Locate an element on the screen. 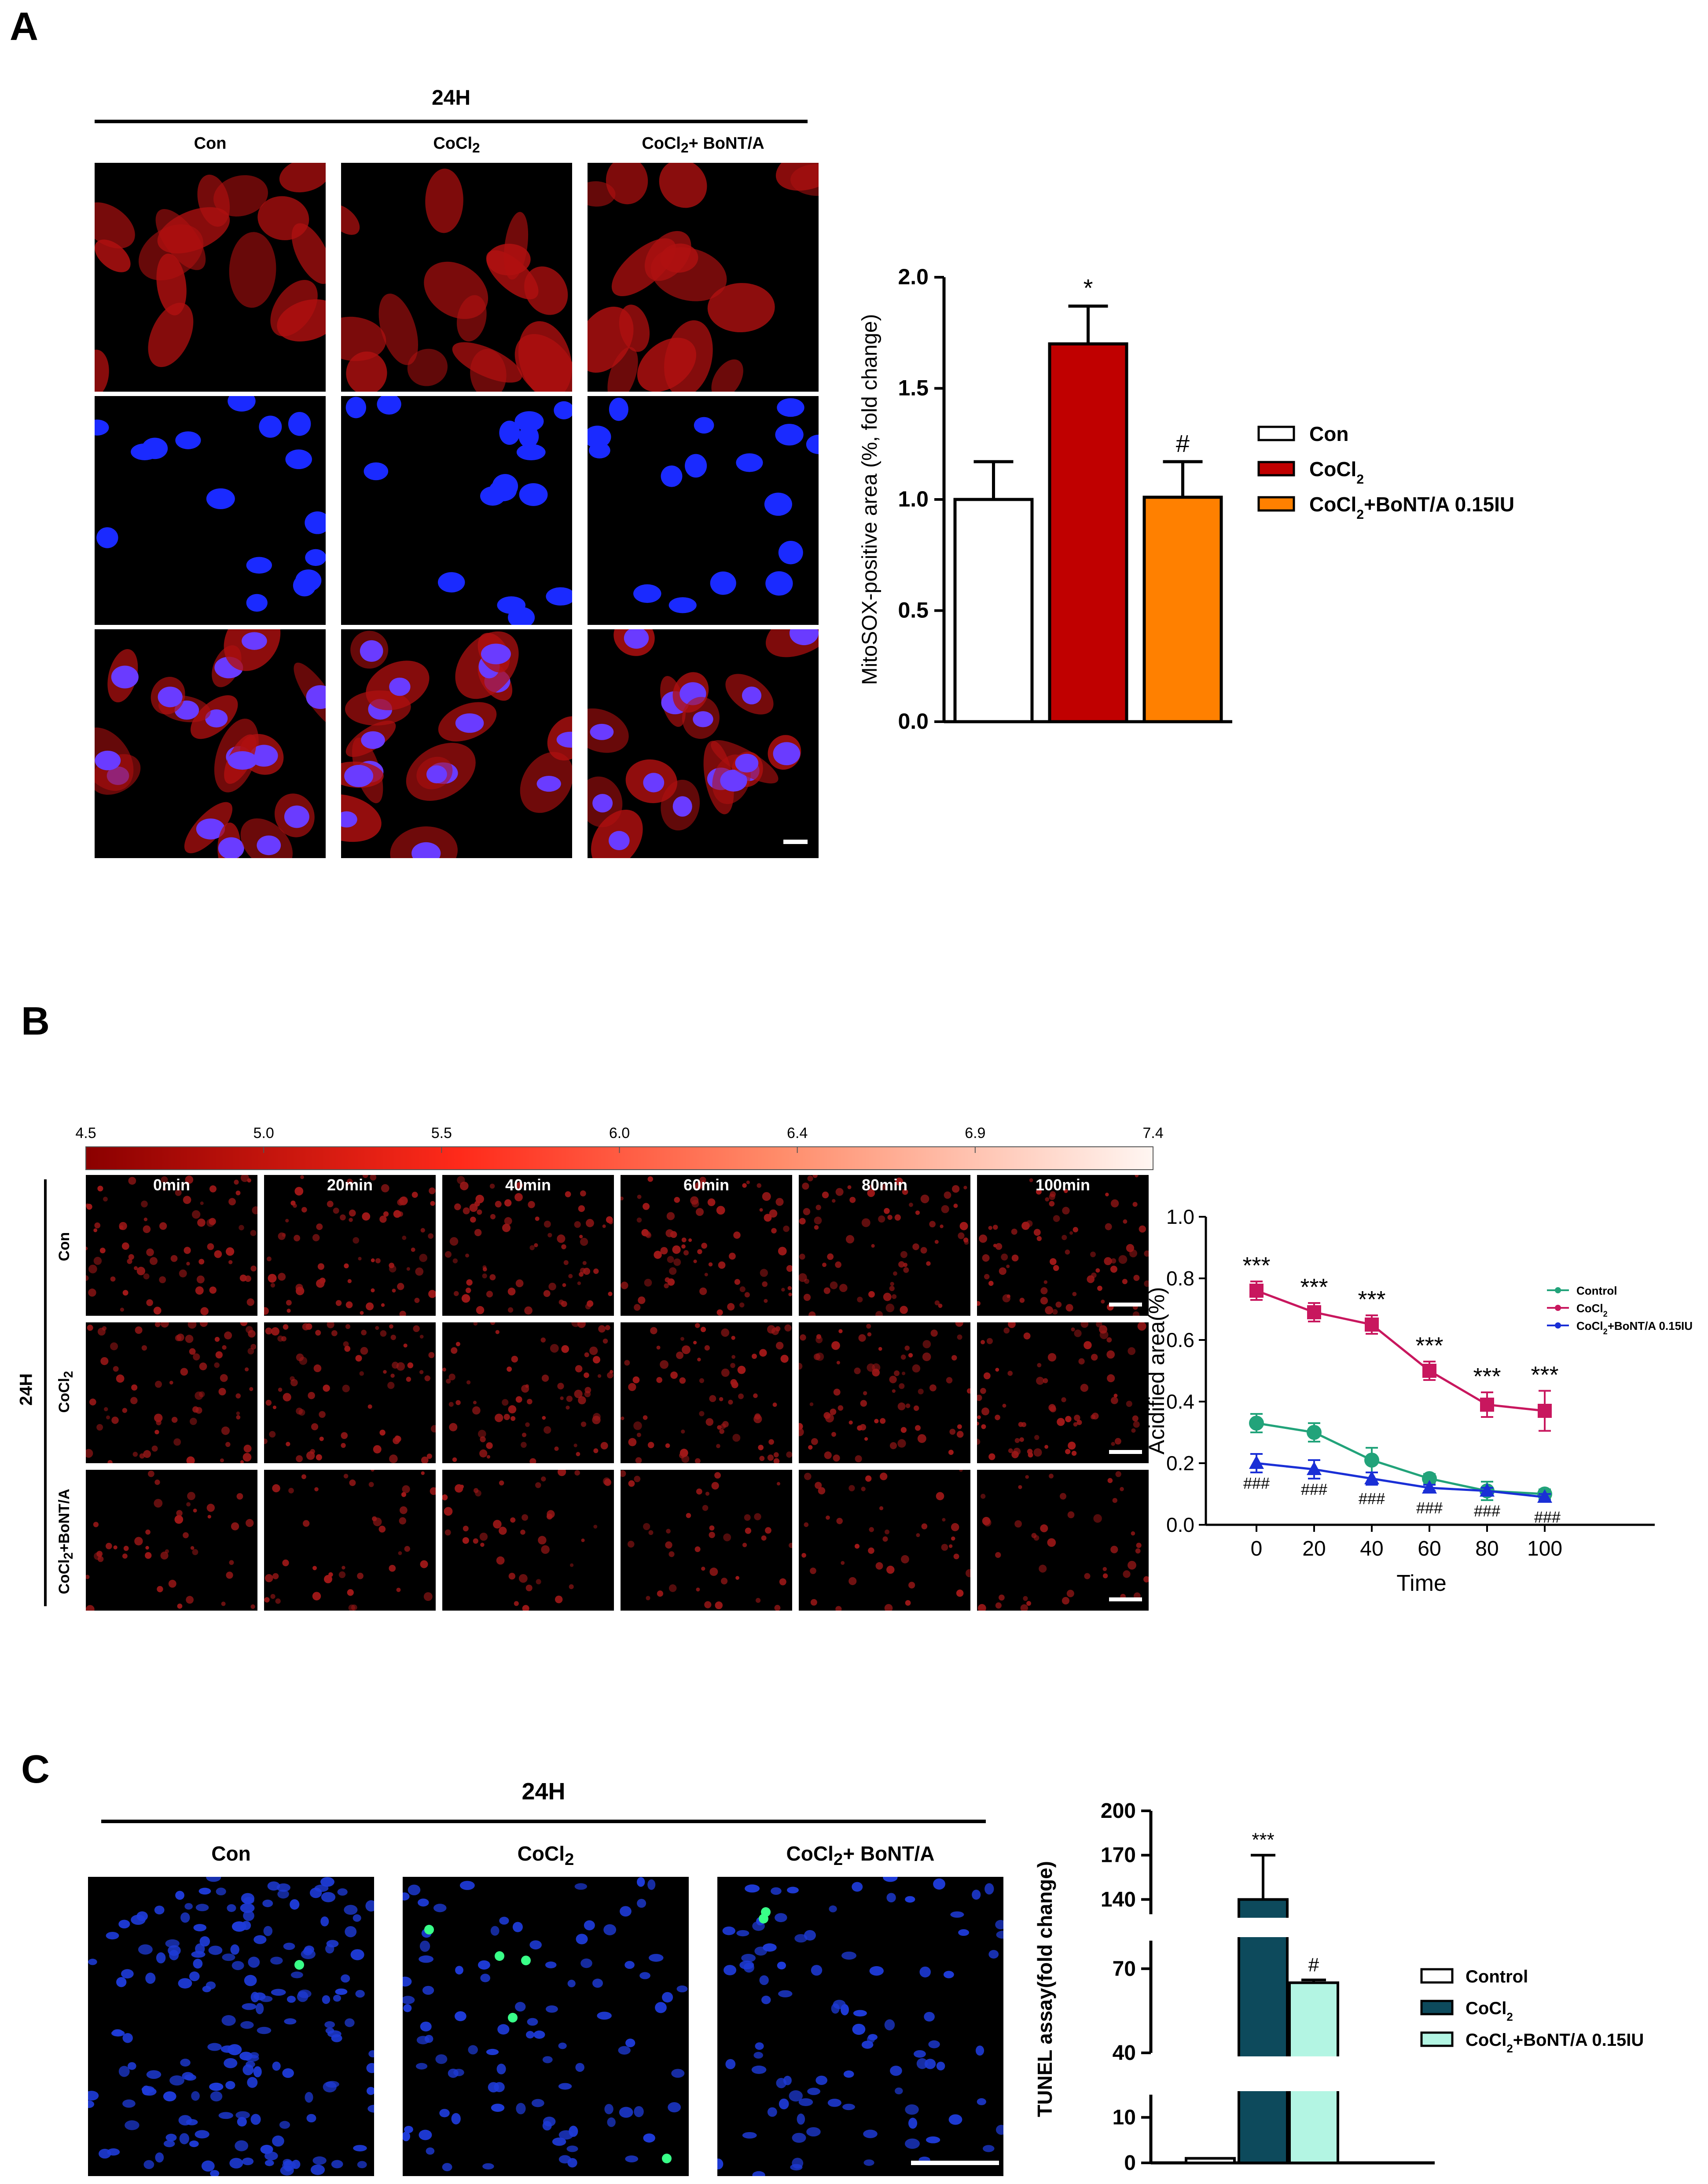 The image size is (1708, 2184). colorbar-tick-5: 6.9 is located at coordinates (975, 1133).